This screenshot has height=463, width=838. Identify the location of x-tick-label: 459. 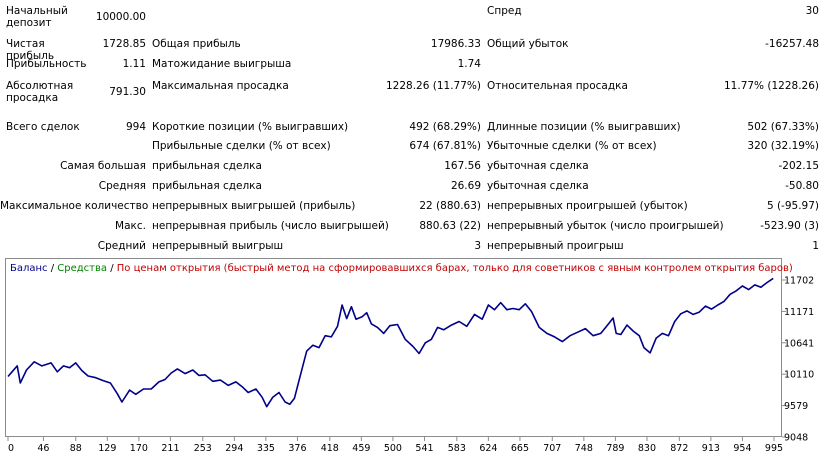
(361, 448).